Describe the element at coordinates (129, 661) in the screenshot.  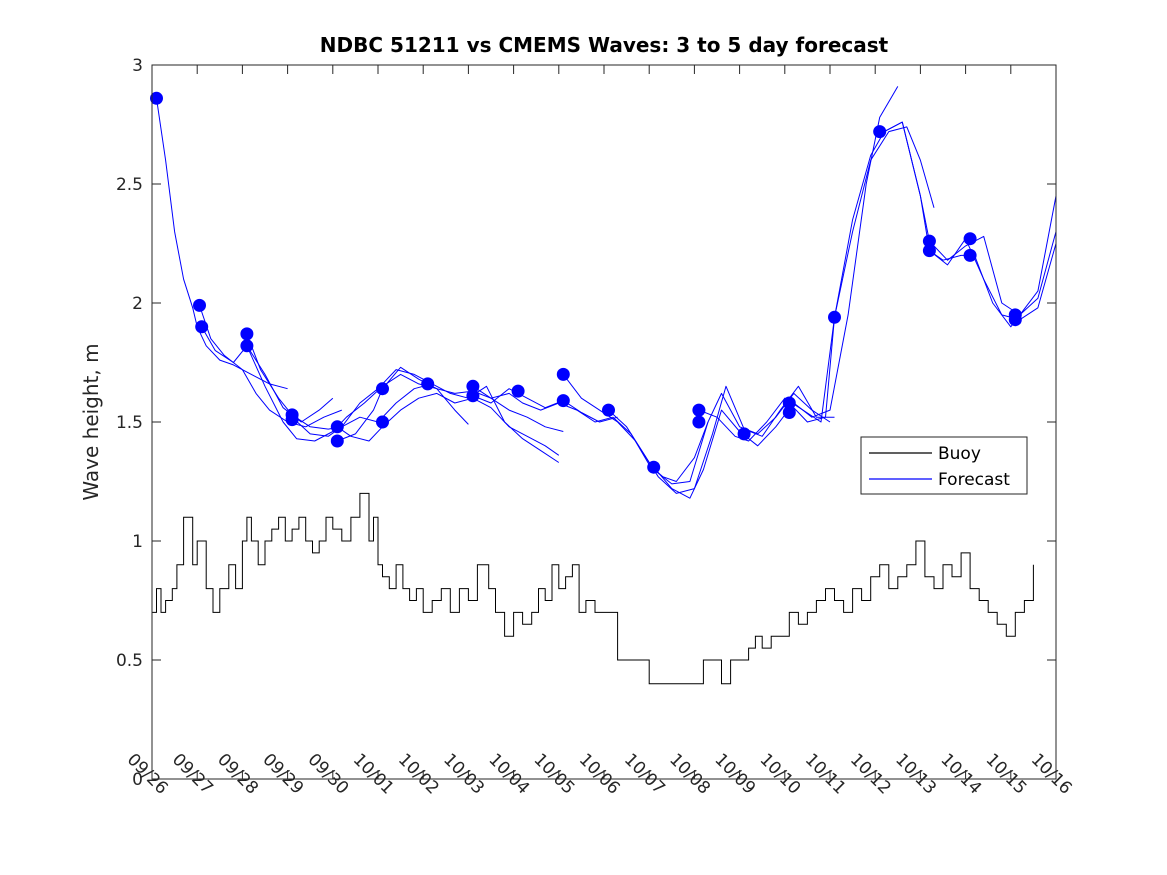
I see `y-tick-label: 0.5` at that location.